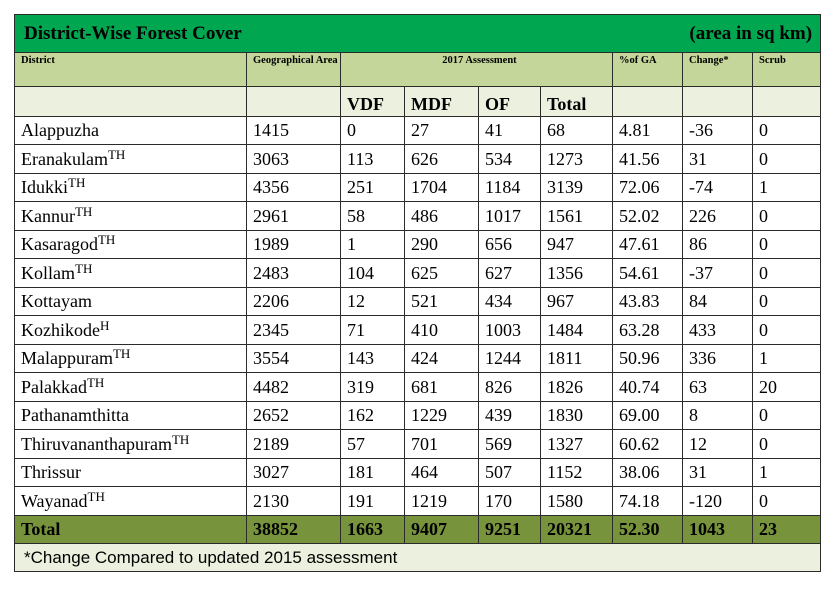 Image resolution: width=834 pixels, height=610 pixels. I want to click on pct-cell: 54.61, so click(647, 273).